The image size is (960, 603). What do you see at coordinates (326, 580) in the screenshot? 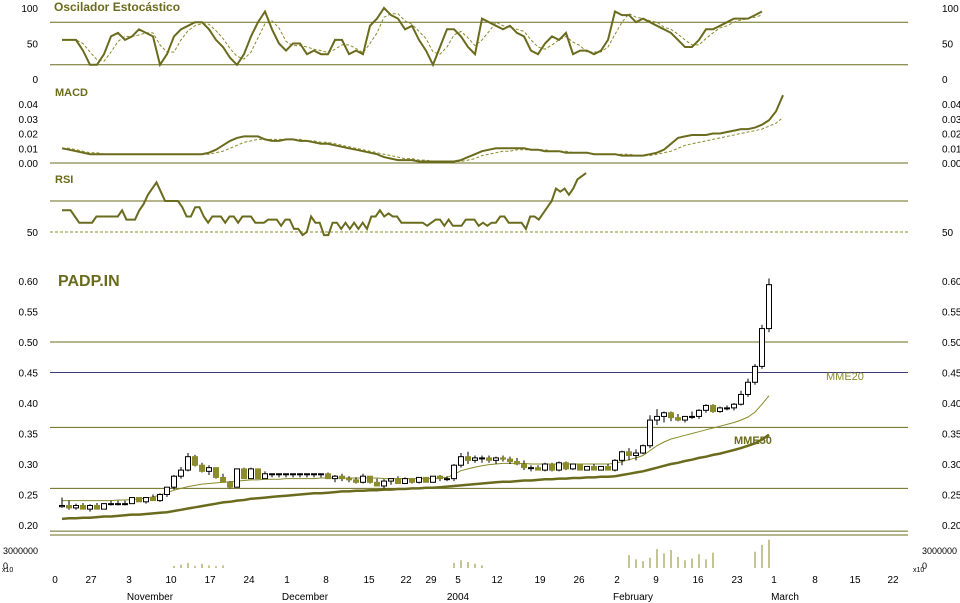
I see `x-tick-label: 8` at bounding box center [326, 580].